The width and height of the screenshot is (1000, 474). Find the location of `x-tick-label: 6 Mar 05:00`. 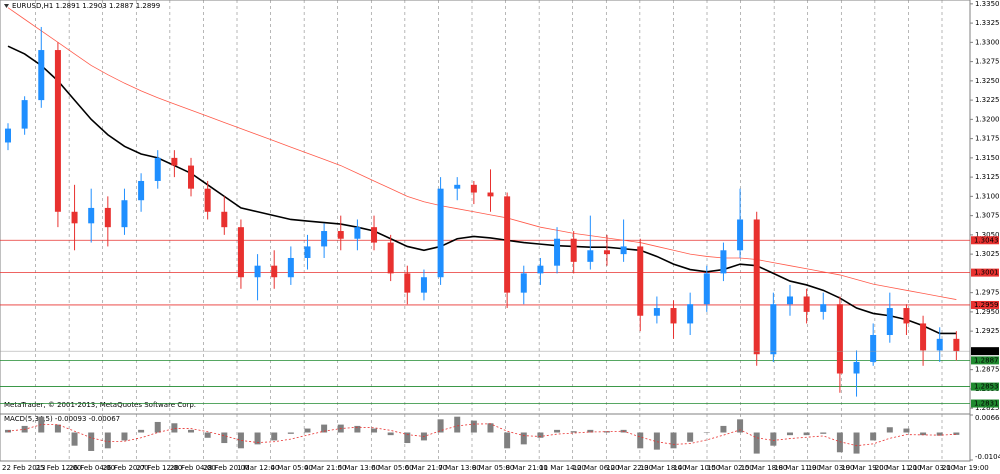

x-tick-label: 6 Mar 05:00 is located at coordinates (392, 468).